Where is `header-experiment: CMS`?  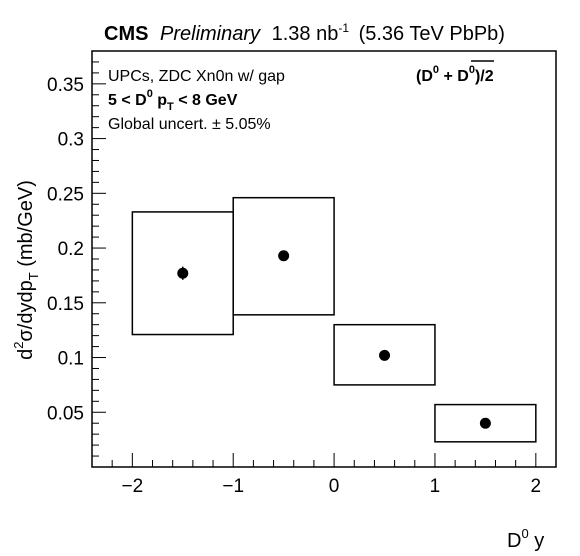
header-experiment: CMS is located at coordinates (126, 34).